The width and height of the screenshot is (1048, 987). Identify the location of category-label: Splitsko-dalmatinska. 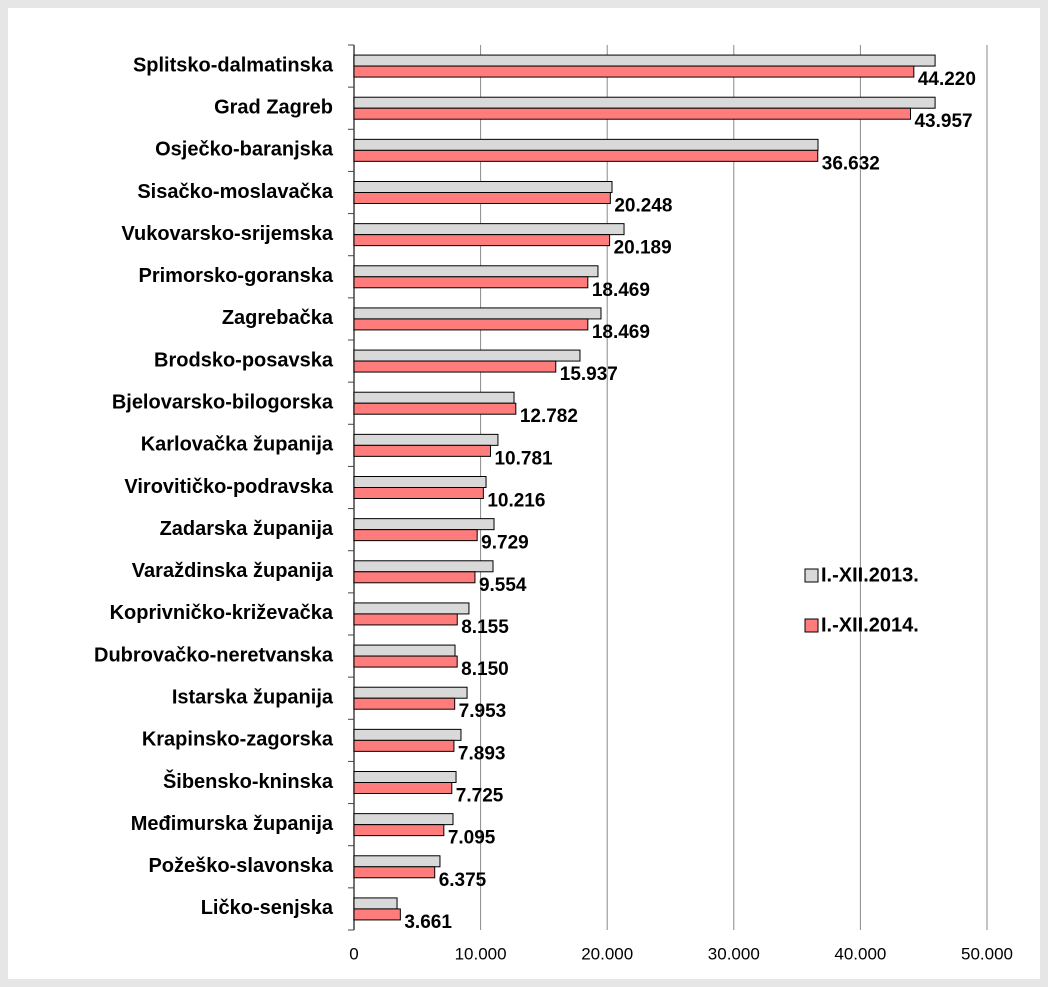
(233, 65).